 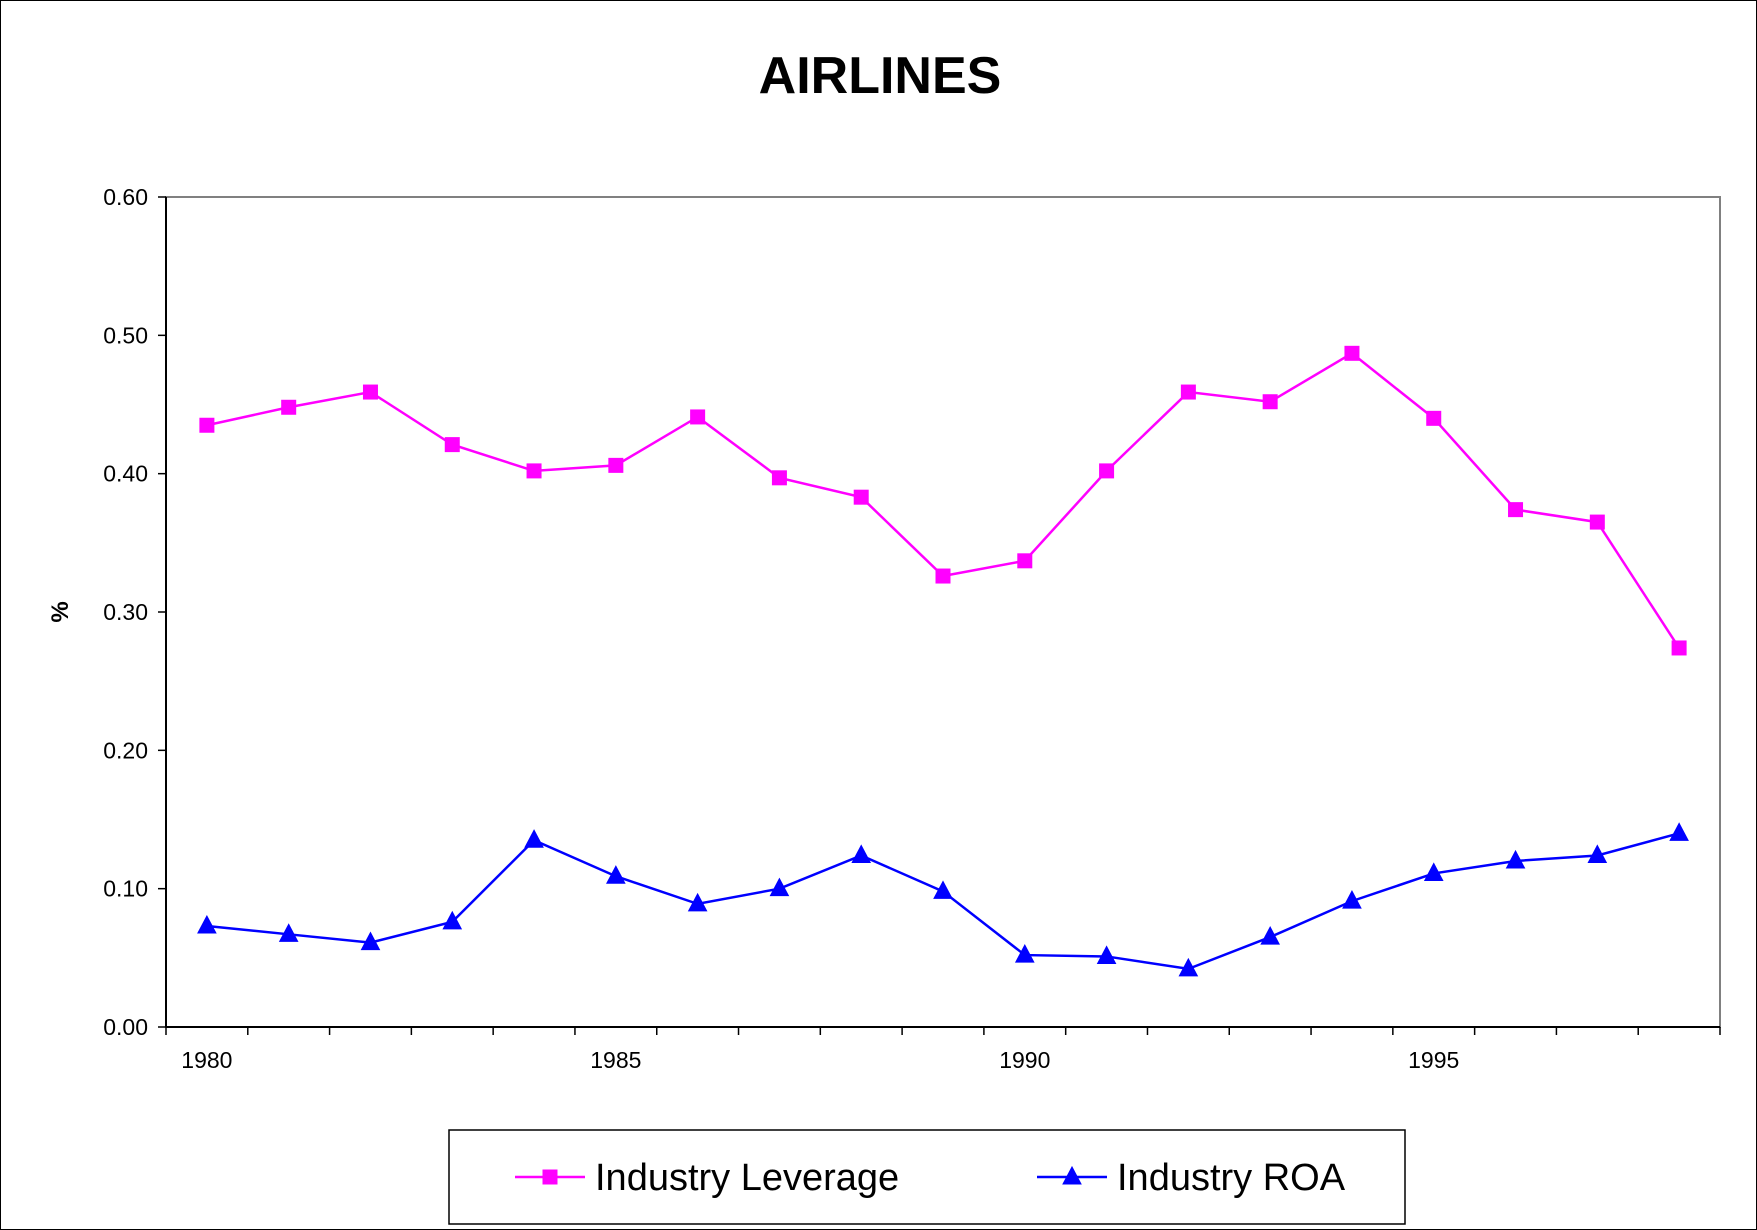 I want to click on y-tick-label: 0.00, so click(x=125, y=1027).